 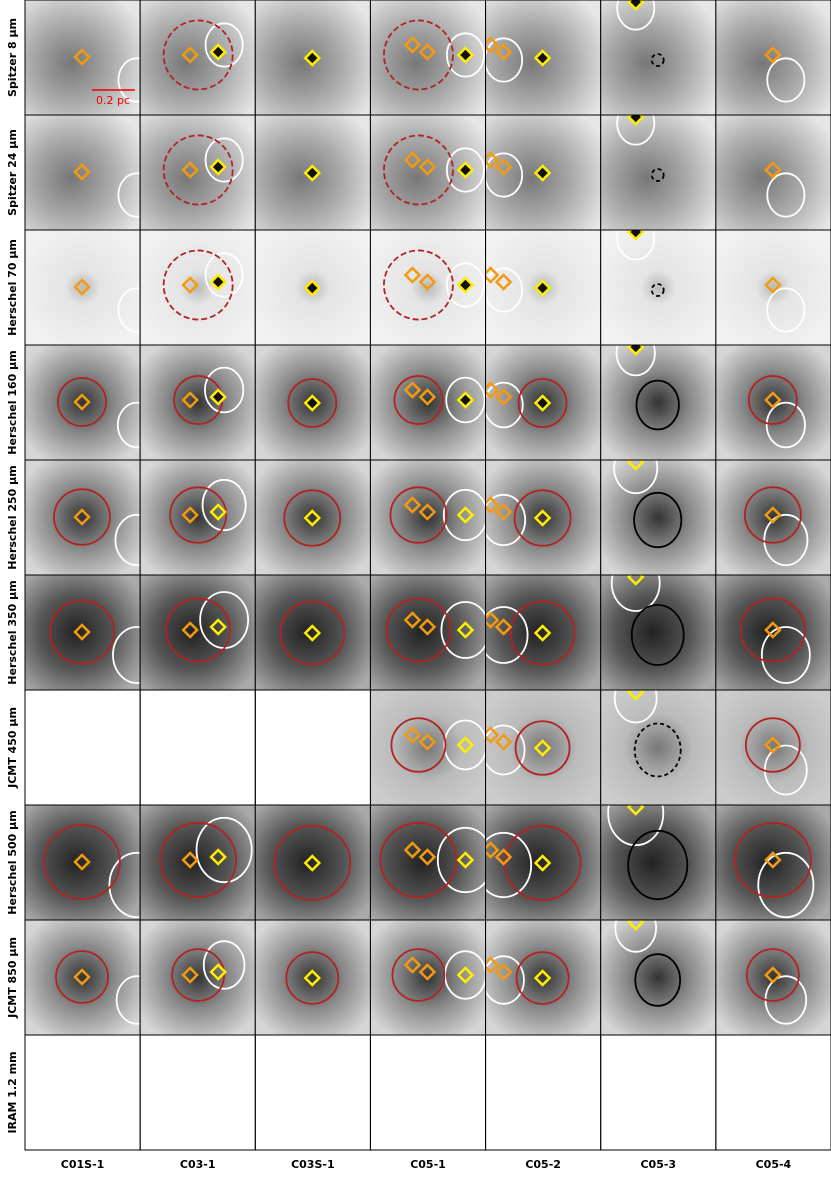 I want to click on column-label: C05-1, so click(x=428, y=1164).